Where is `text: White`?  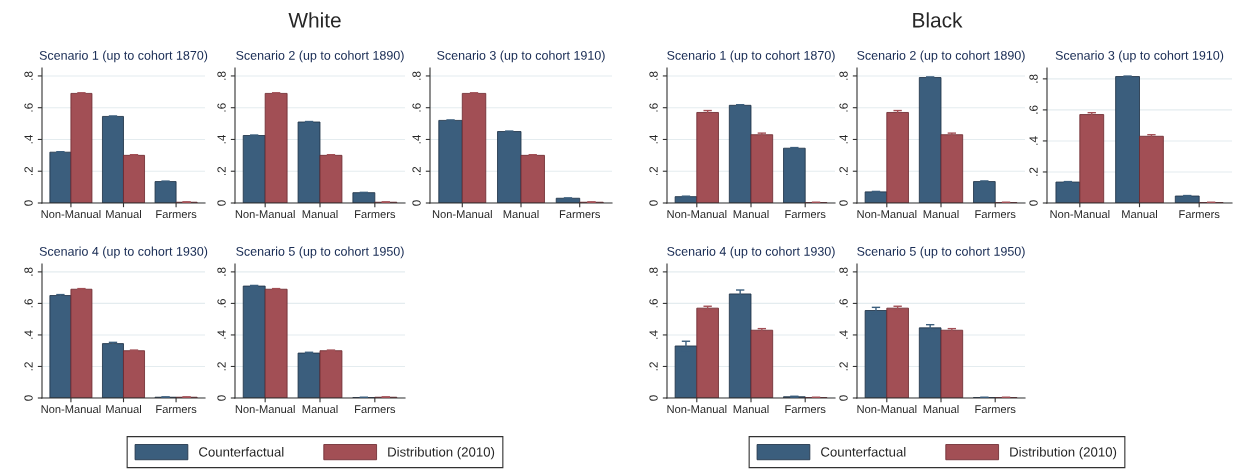
text: White is located at coordinates (314, 20).